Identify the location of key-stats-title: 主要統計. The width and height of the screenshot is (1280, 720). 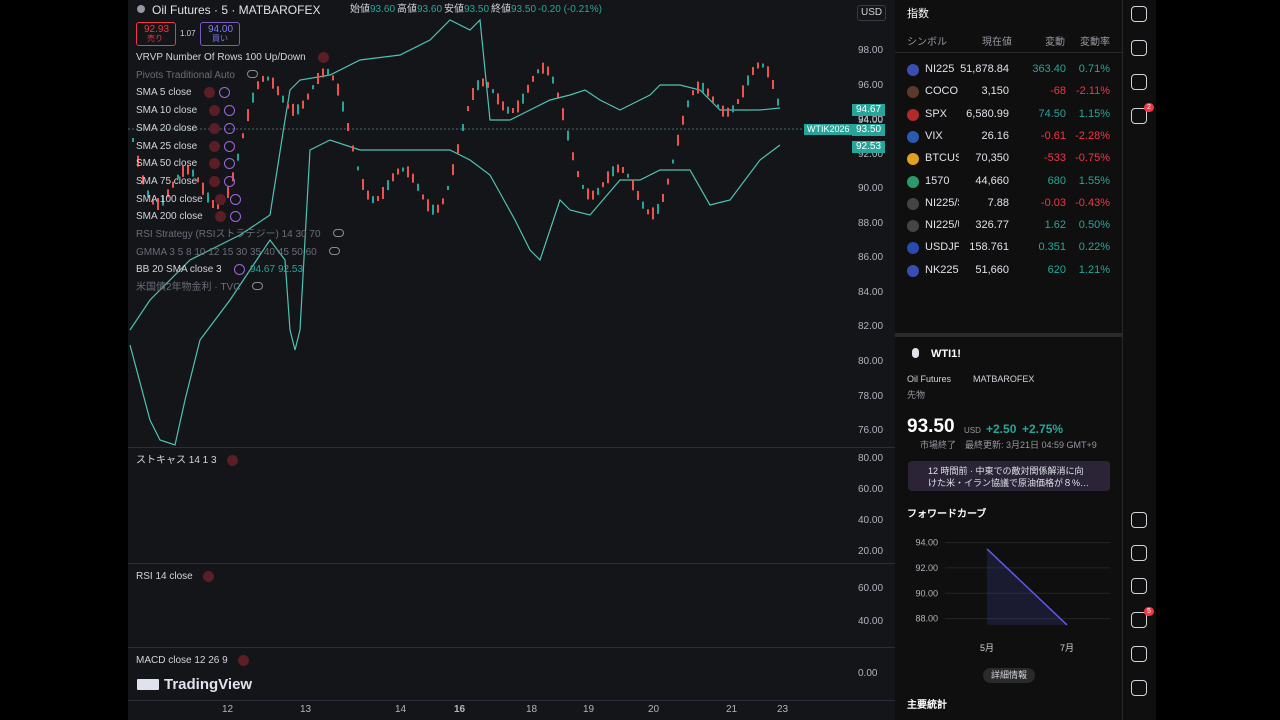
(927, 705).